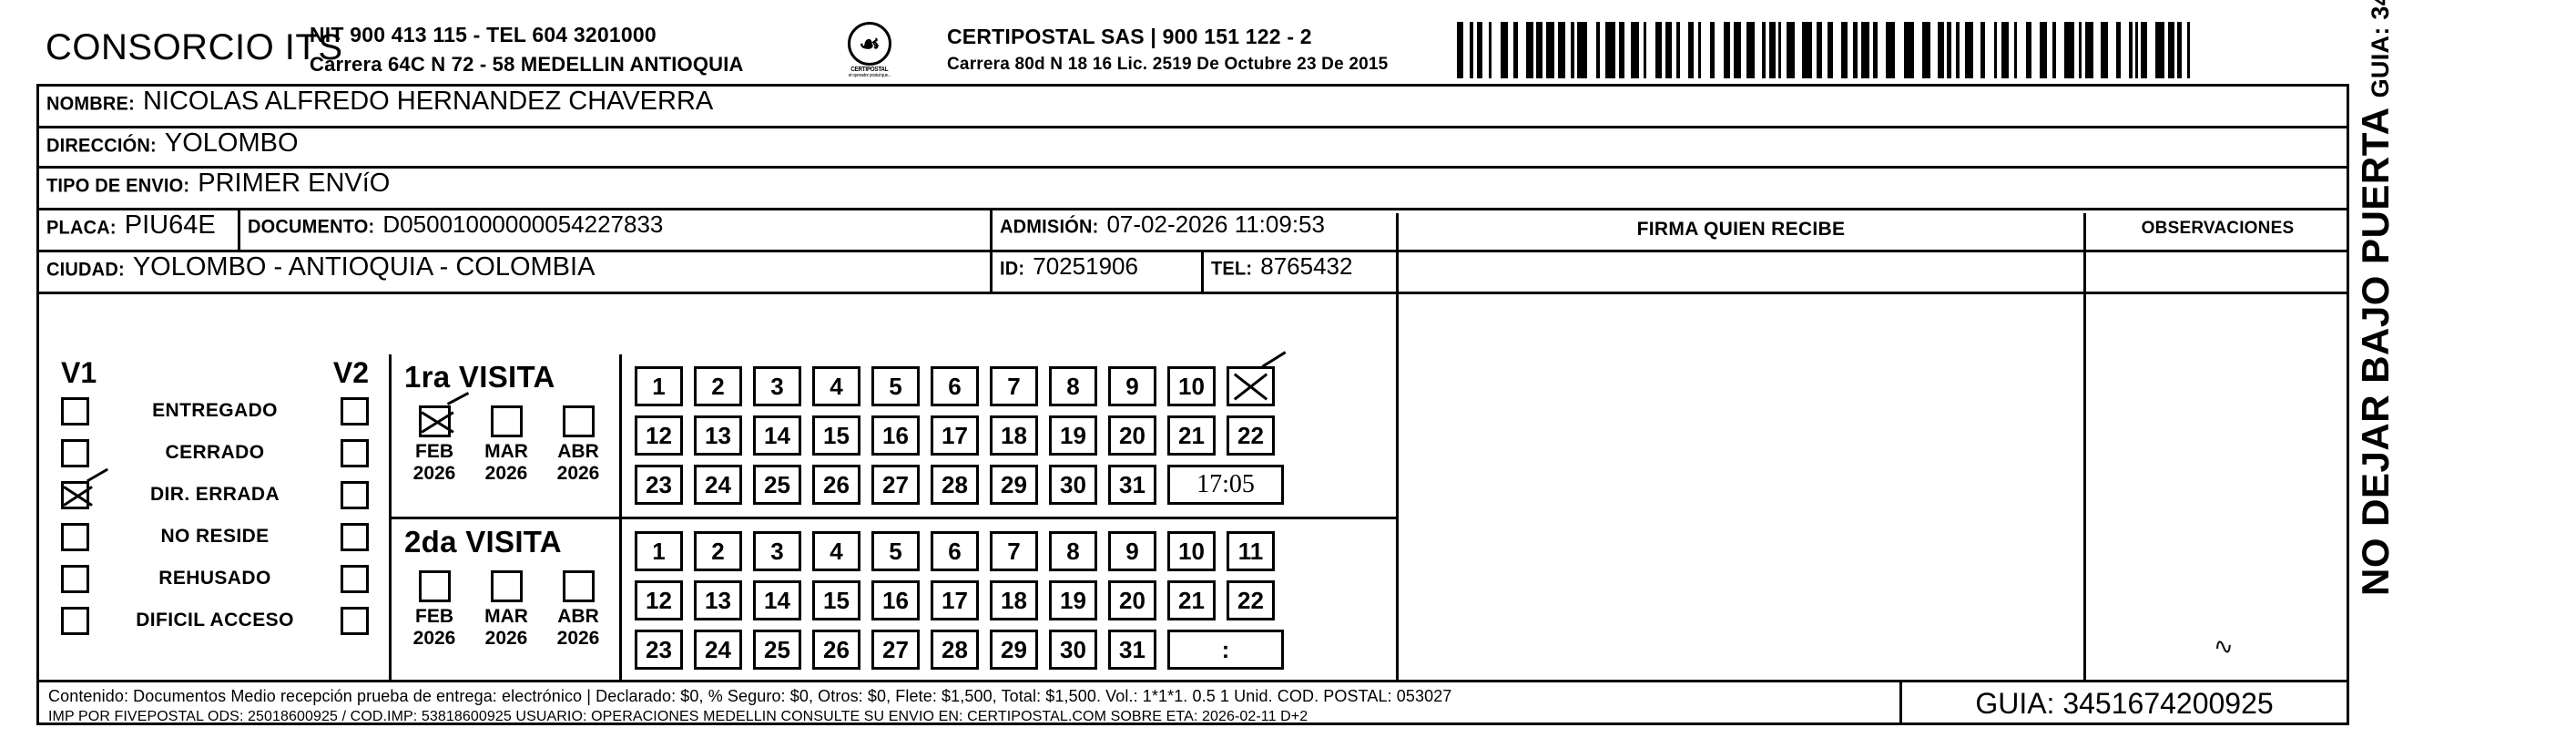 This screenshot has height=738, width=2576. Describe the element at coordinates (75, 536) in the screenshot. I see `v1-checkbox-no-reside` at that location.